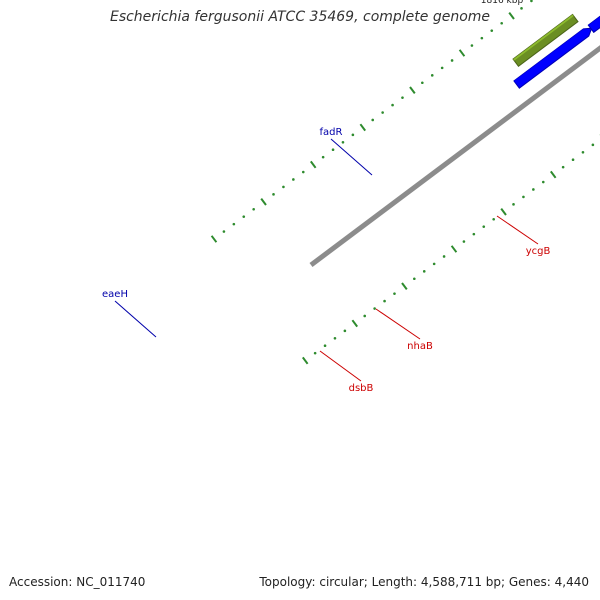 Image resolution: width=600 pixels, height=600 pixels. What do you see at coordinates (331, 132) in the screenshot?
I see `gene-label-fadR: fadR` at bounding box center [331, 132].